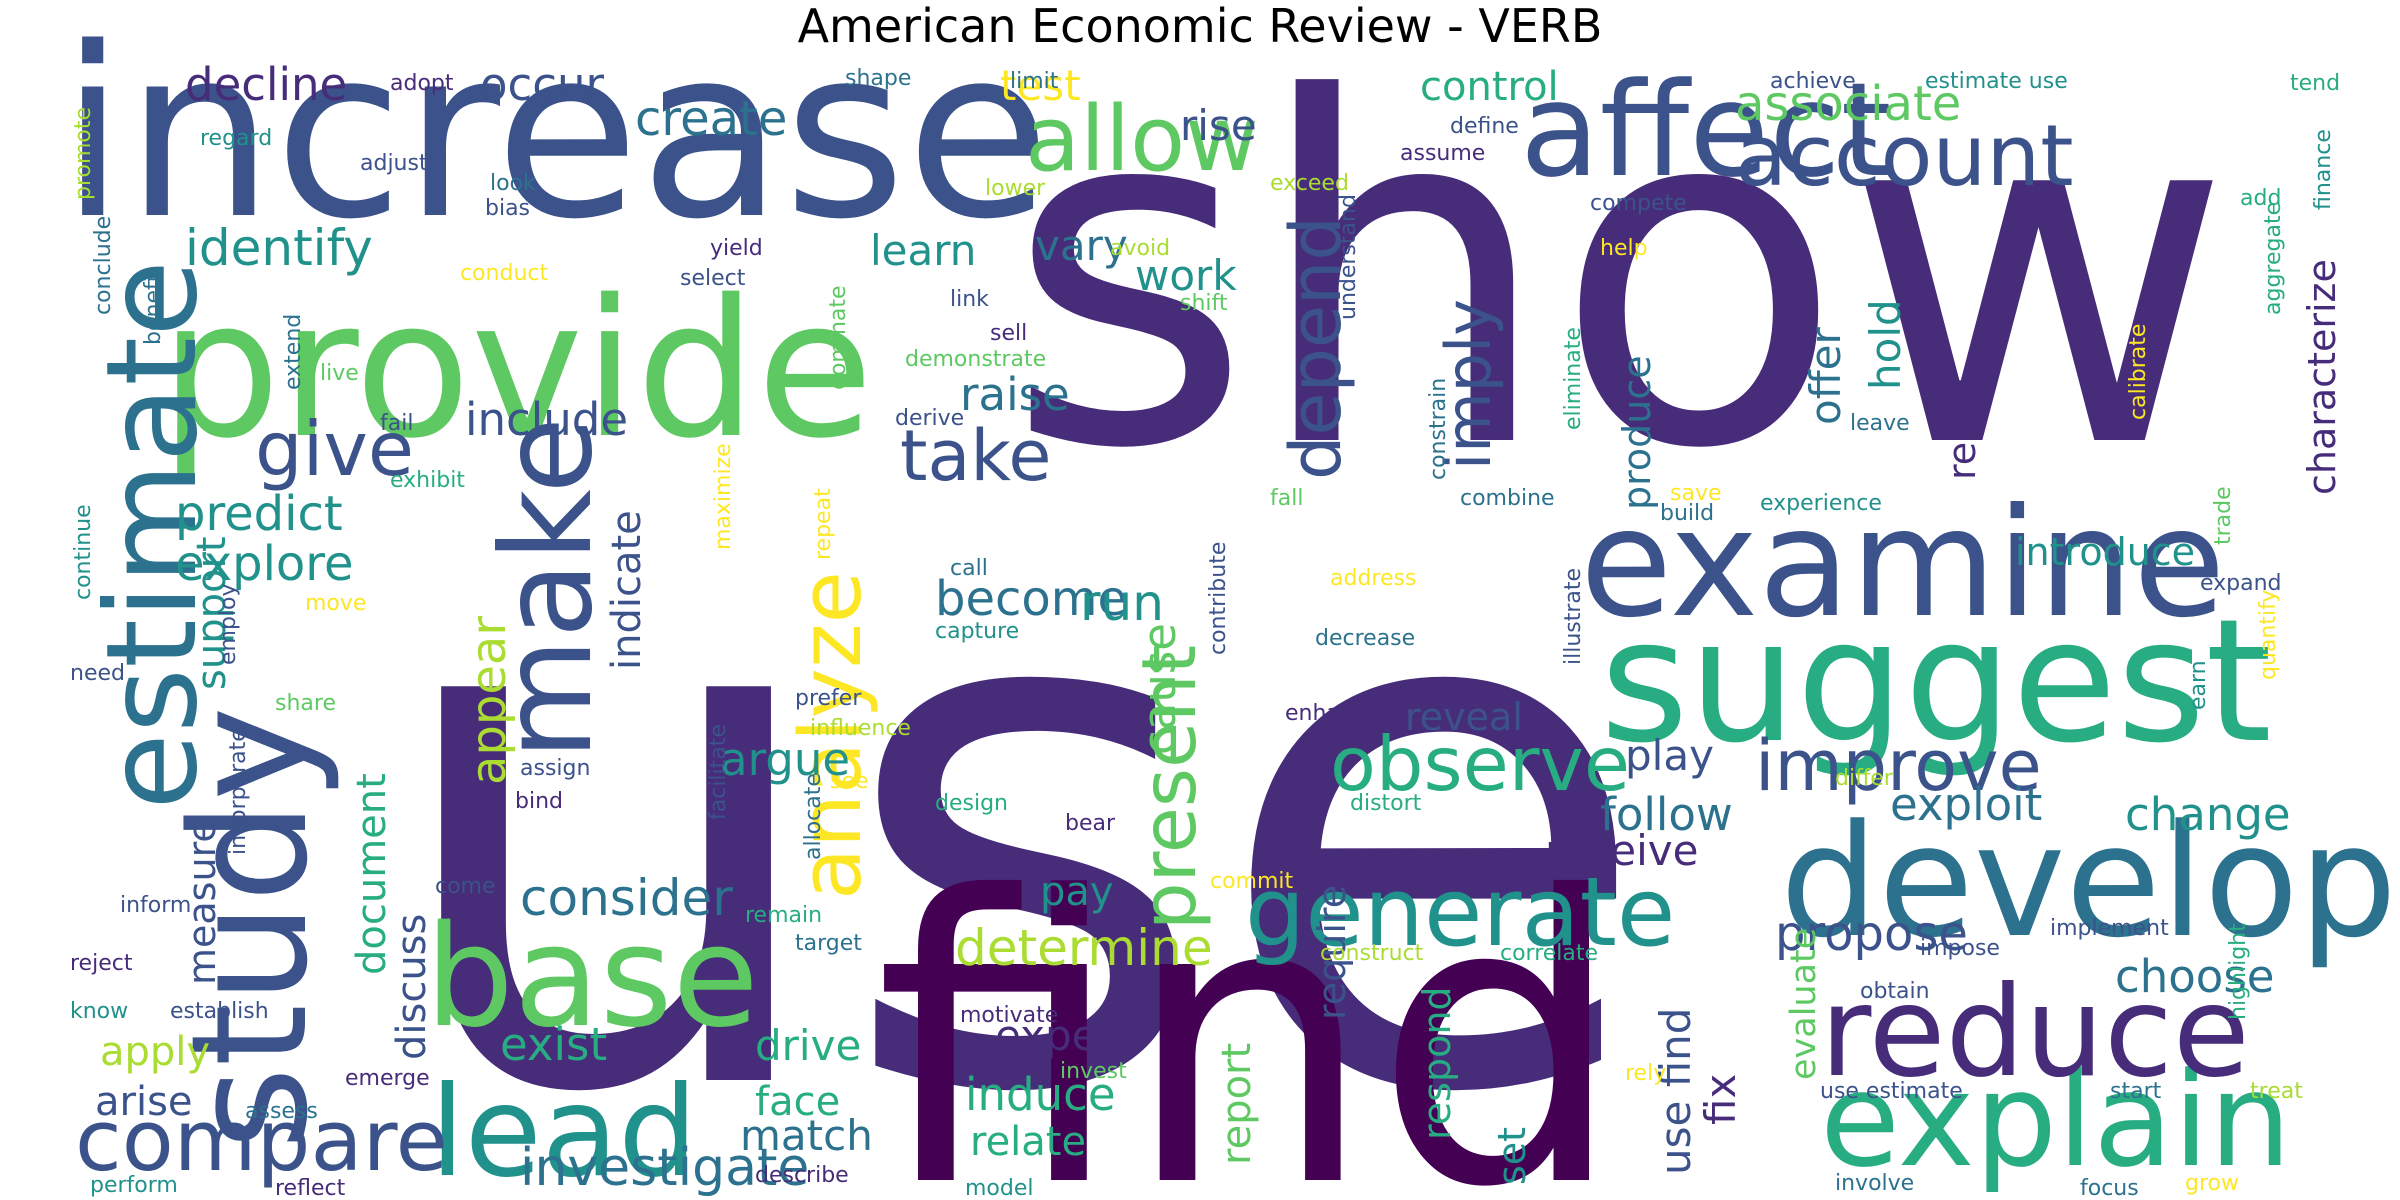 The image size is (2400, 1200). I want to click on word-fix: fix, so click(1720, 1099).